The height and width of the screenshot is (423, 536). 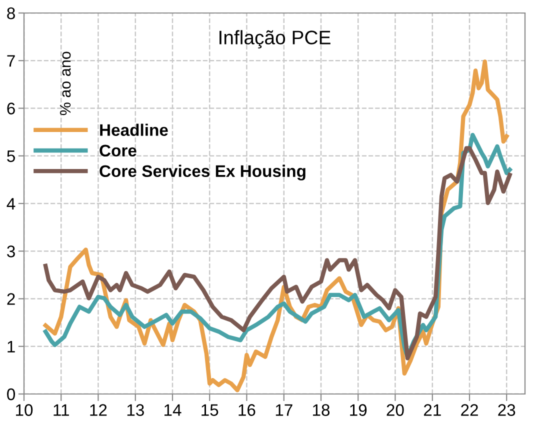 What do you see at coordinates (135, 410) in the screenshot?
I see `x-tick-label: 13` at bounding box center [135, 410].